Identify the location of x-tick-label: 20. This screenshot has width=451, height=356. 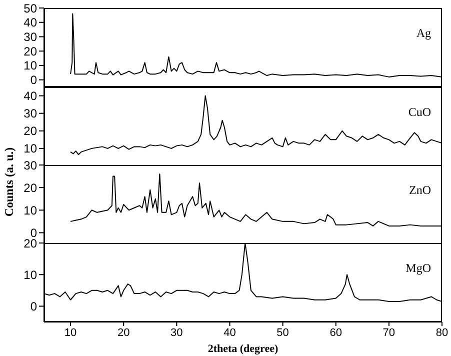
(123, 332).